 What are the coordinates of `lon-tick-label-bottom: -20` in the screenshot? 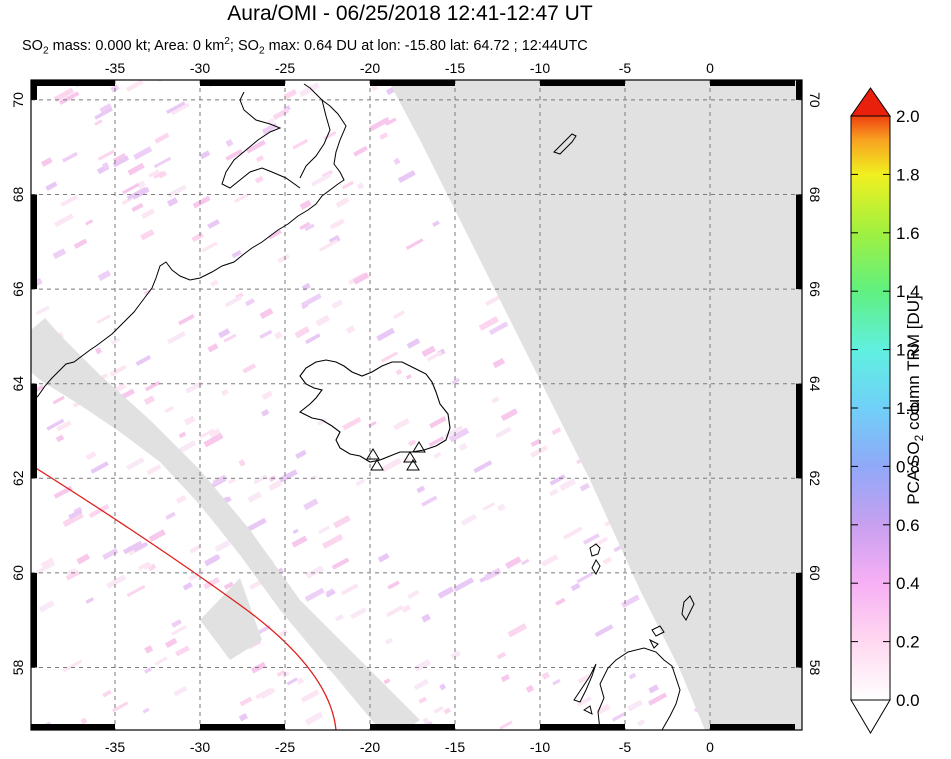 It's located at (370, 747).